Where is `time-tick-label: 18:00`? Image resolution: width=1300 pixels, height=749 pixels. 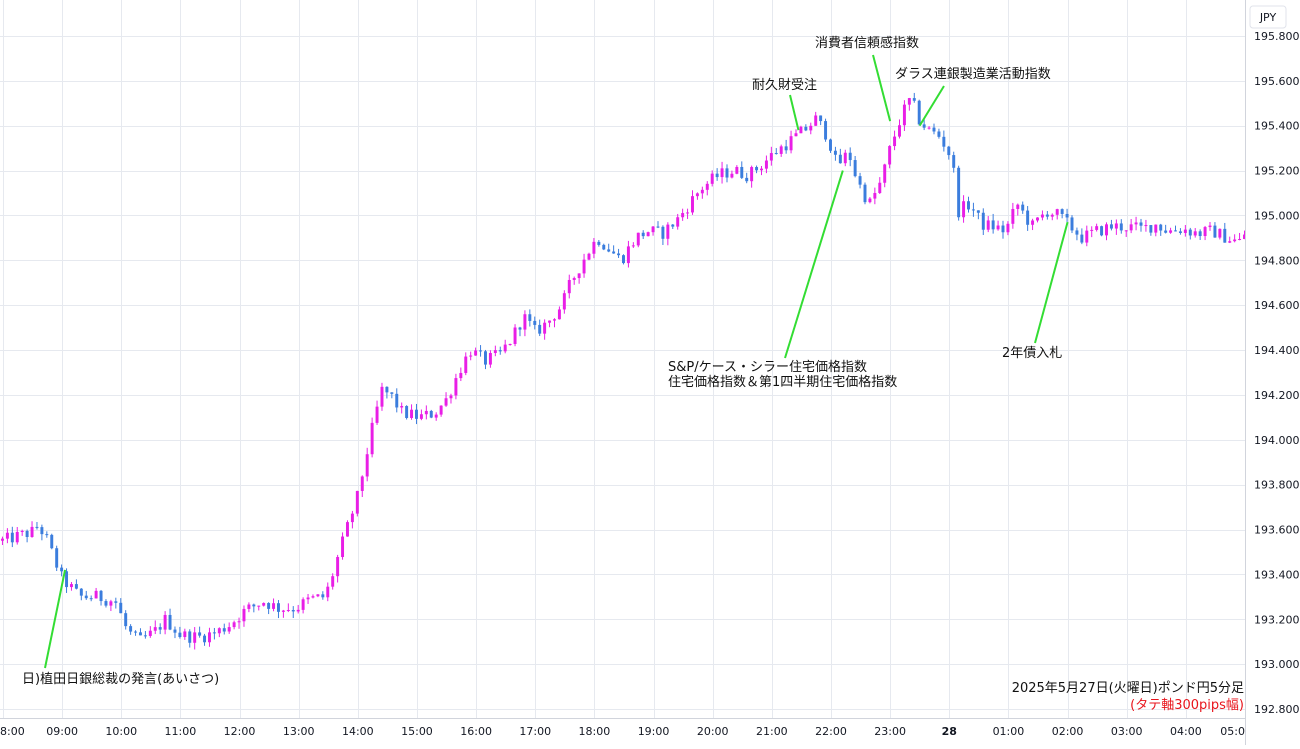 time-tick-label: 18:00 is located at coordinates (595, 731).